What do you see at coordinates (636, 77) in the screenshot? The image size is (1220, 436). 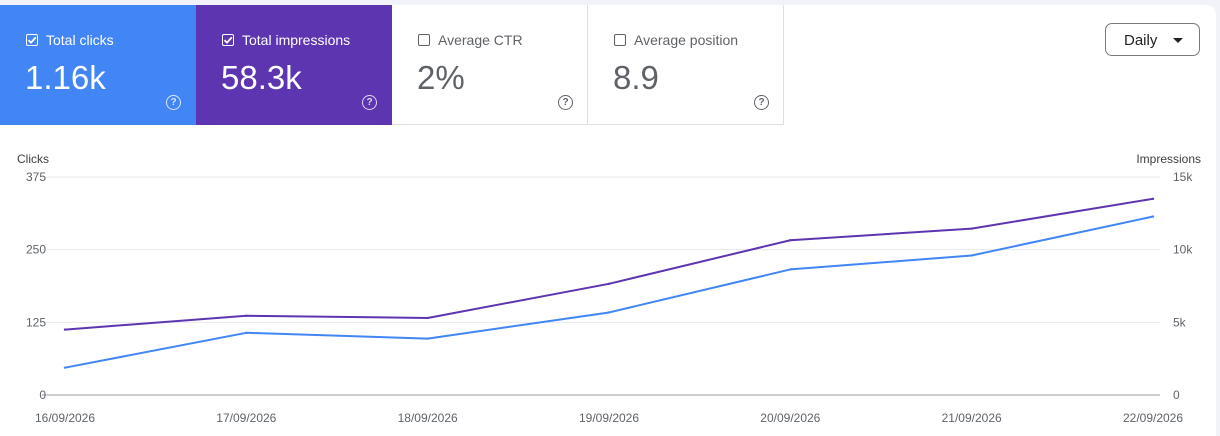 I see `metric-value: 8.9` at bounding box center [636, 77].